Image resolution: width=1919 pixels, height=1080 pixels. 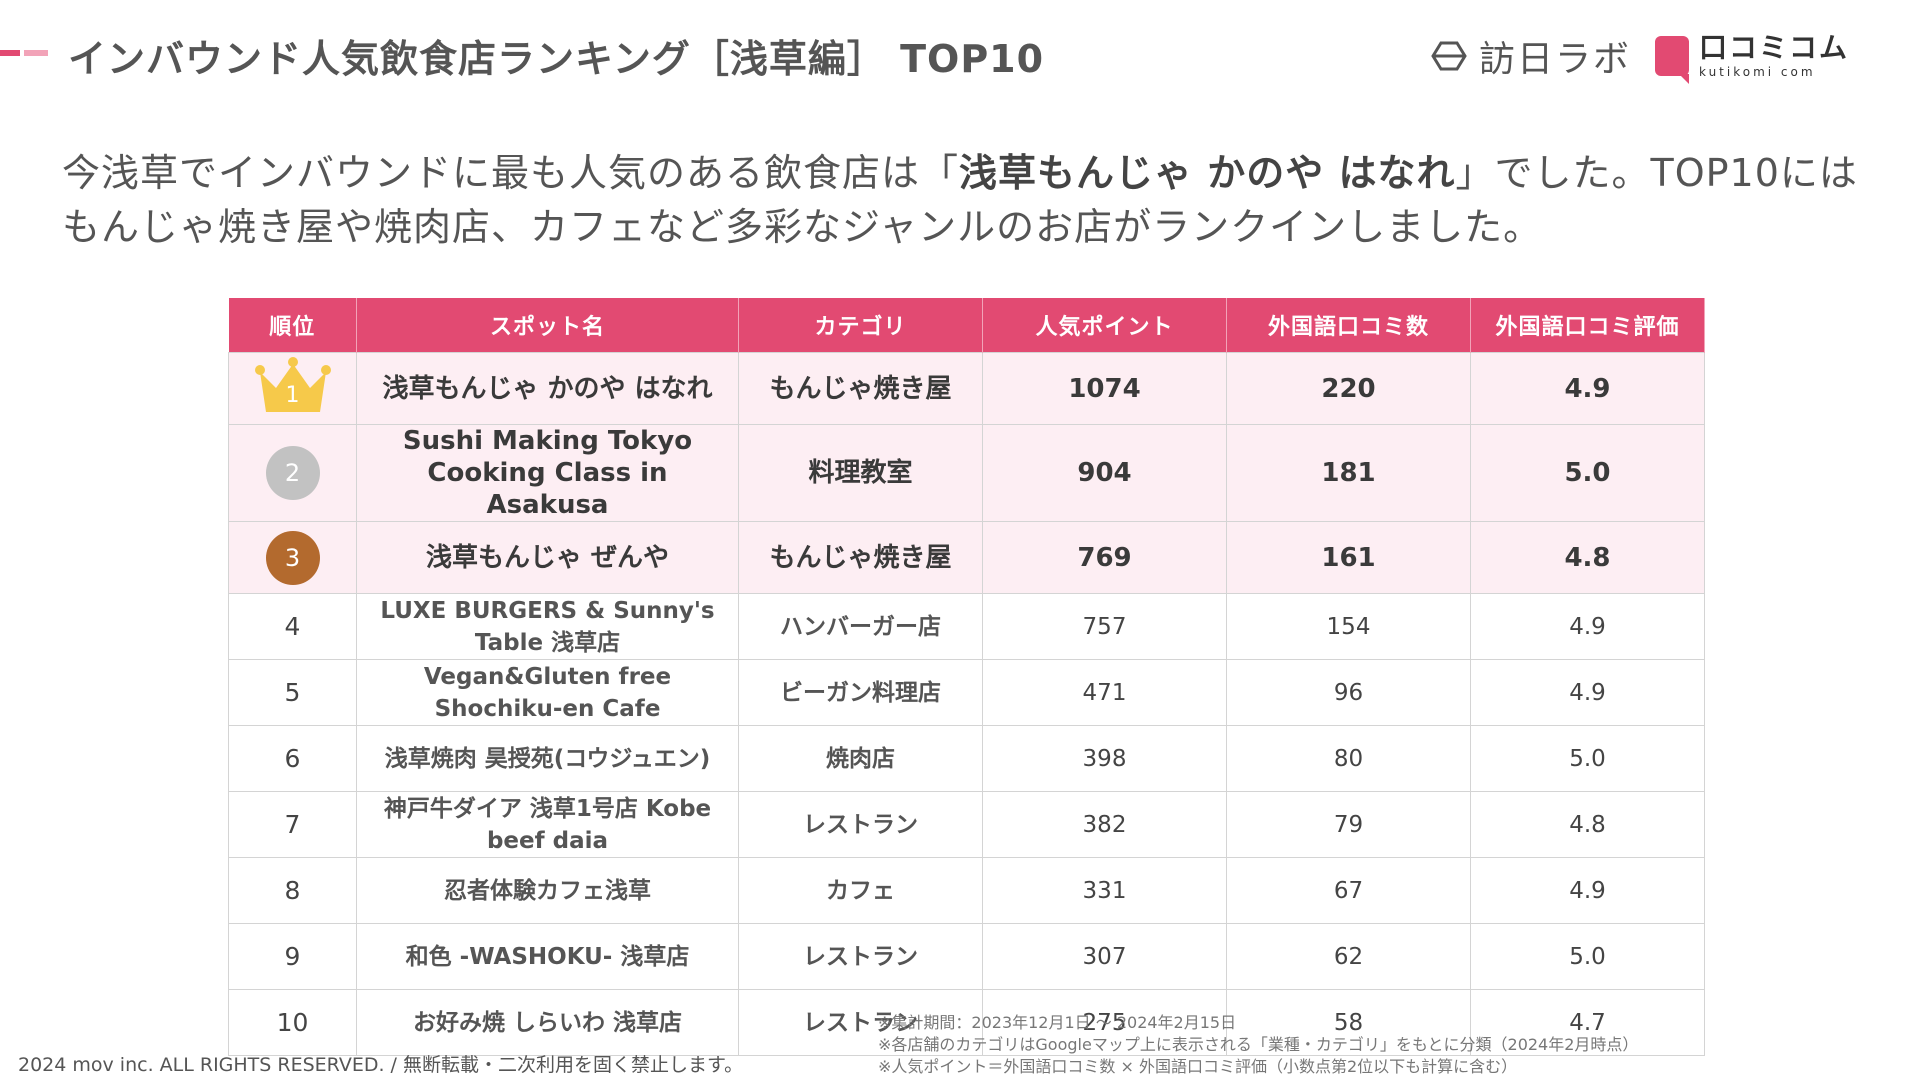 I want to click on popularity-points: 471, so click(x=1104, y=692).